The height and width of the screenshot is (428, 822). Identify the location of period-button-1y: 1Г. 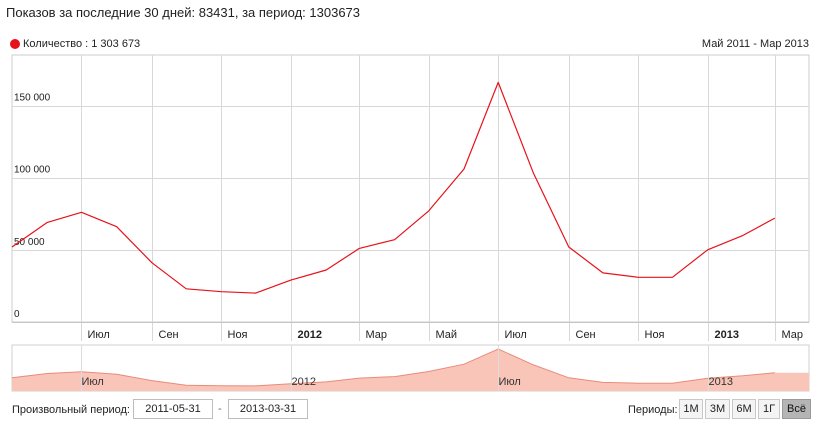
(769, 409).